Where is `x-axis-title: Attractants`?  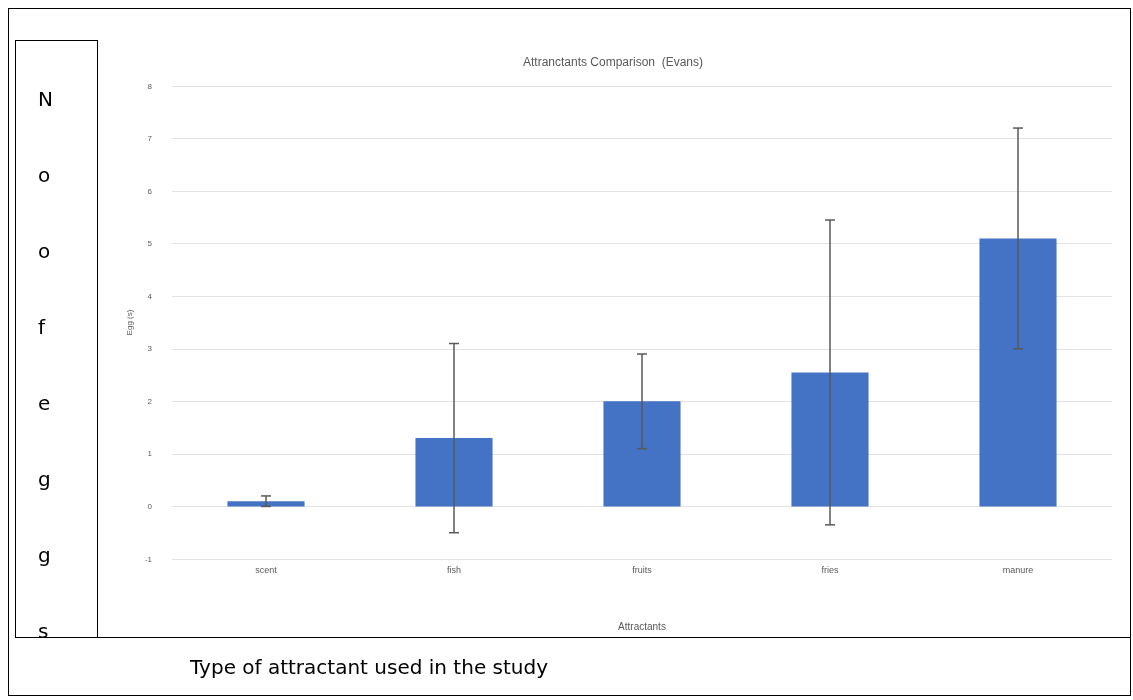
x-axis-title: Attractants is located at coordinates (642, 626).